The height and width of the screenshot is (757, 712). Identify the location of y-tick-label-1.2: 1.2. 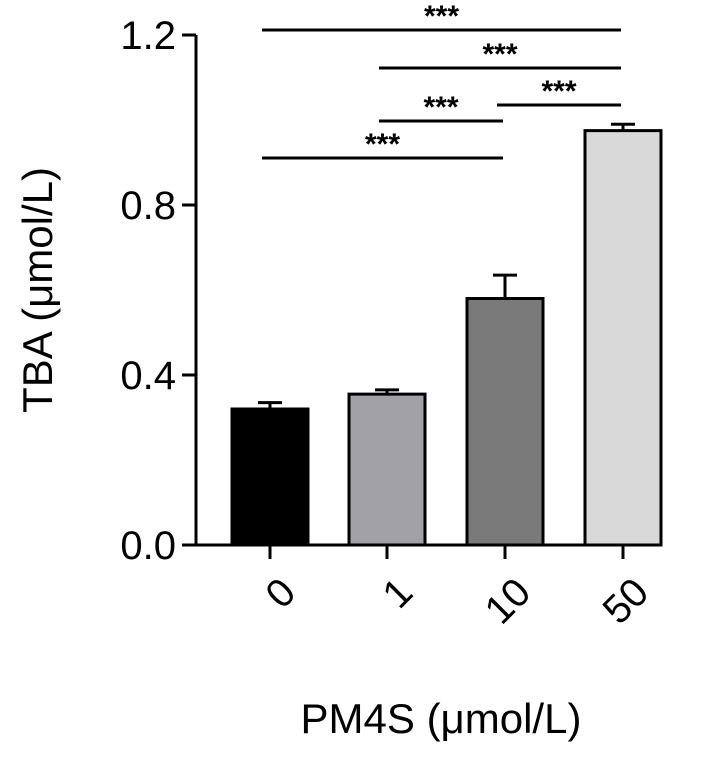
(148, 36).